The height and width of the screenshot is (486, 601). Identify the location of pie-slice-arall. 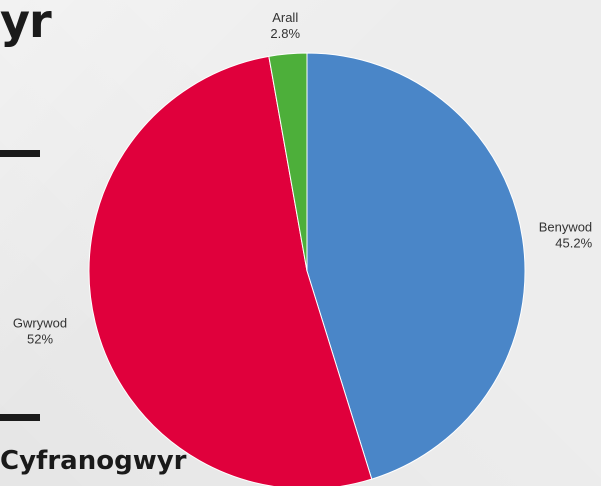
(288, 162).